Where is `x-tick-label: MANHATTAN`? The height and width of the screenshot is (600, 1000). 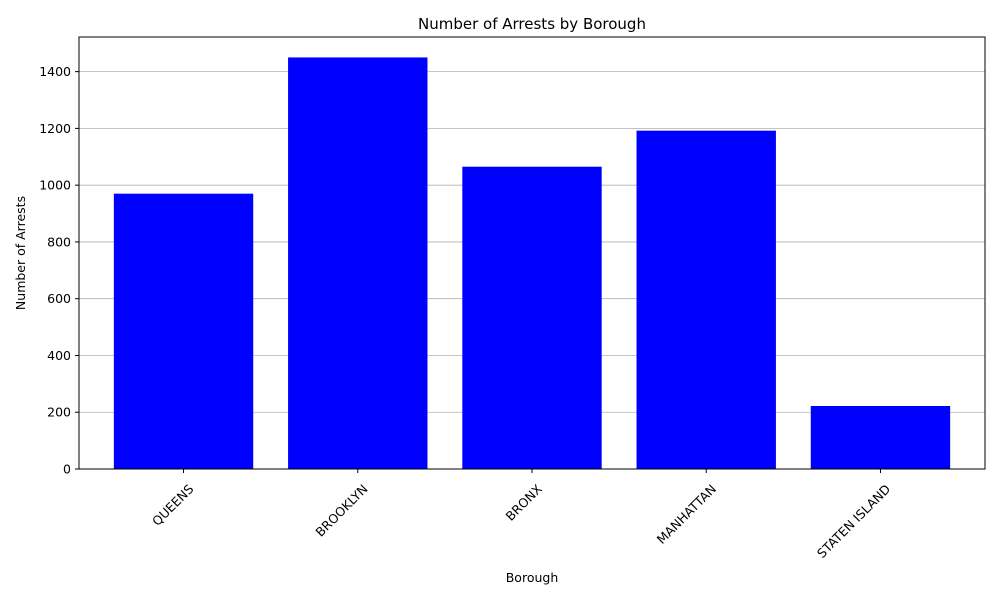
x-tick-label: MANHATTAN is located at coordinates (687, 514).